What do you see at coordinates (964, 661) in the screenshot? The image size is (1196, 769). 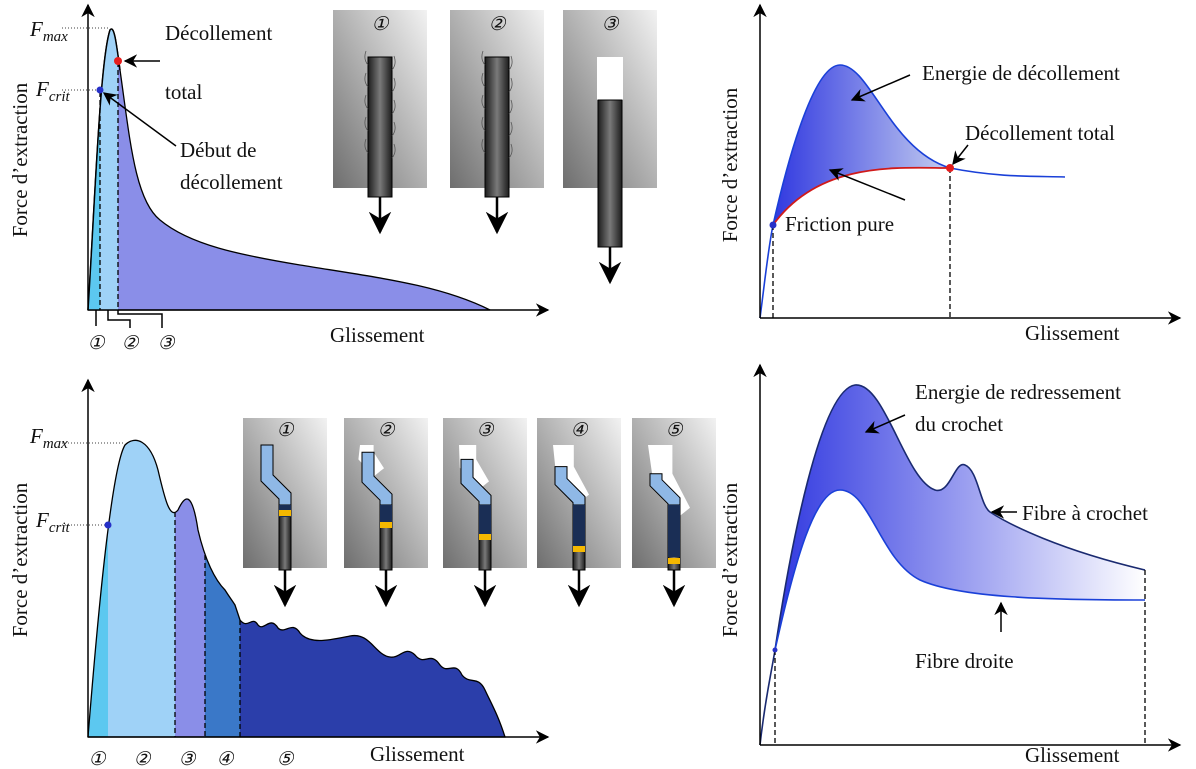 I see `annotation: Fibre droite` at bounding box center [964, 661].